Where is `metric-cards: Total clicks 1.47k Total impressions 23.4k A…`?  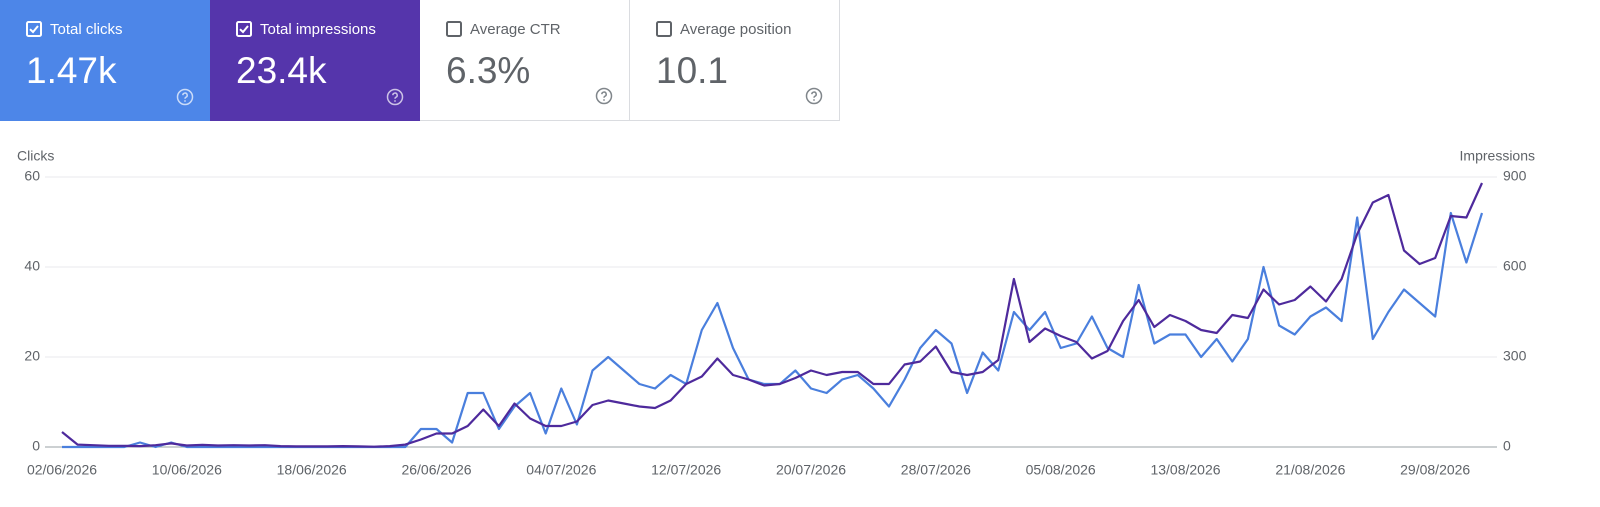 metric-cards: Total clicks 1.47k Total impressions 23.4k A… is located at coordinates (420, 60).